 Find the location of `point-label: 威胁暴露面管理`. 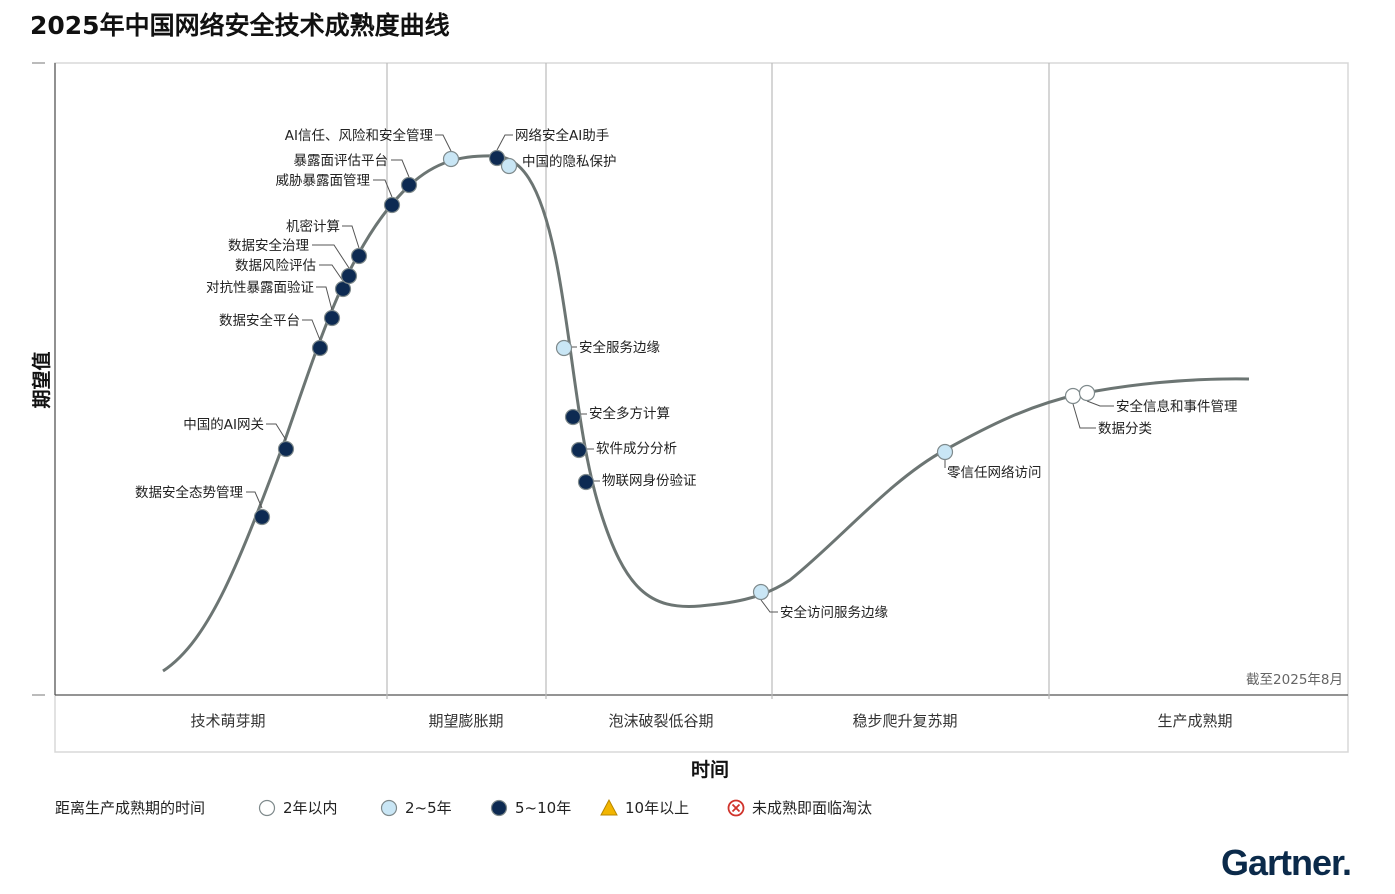

point-label: 威胁暴露面管理 is located at coordinates (323, 181).